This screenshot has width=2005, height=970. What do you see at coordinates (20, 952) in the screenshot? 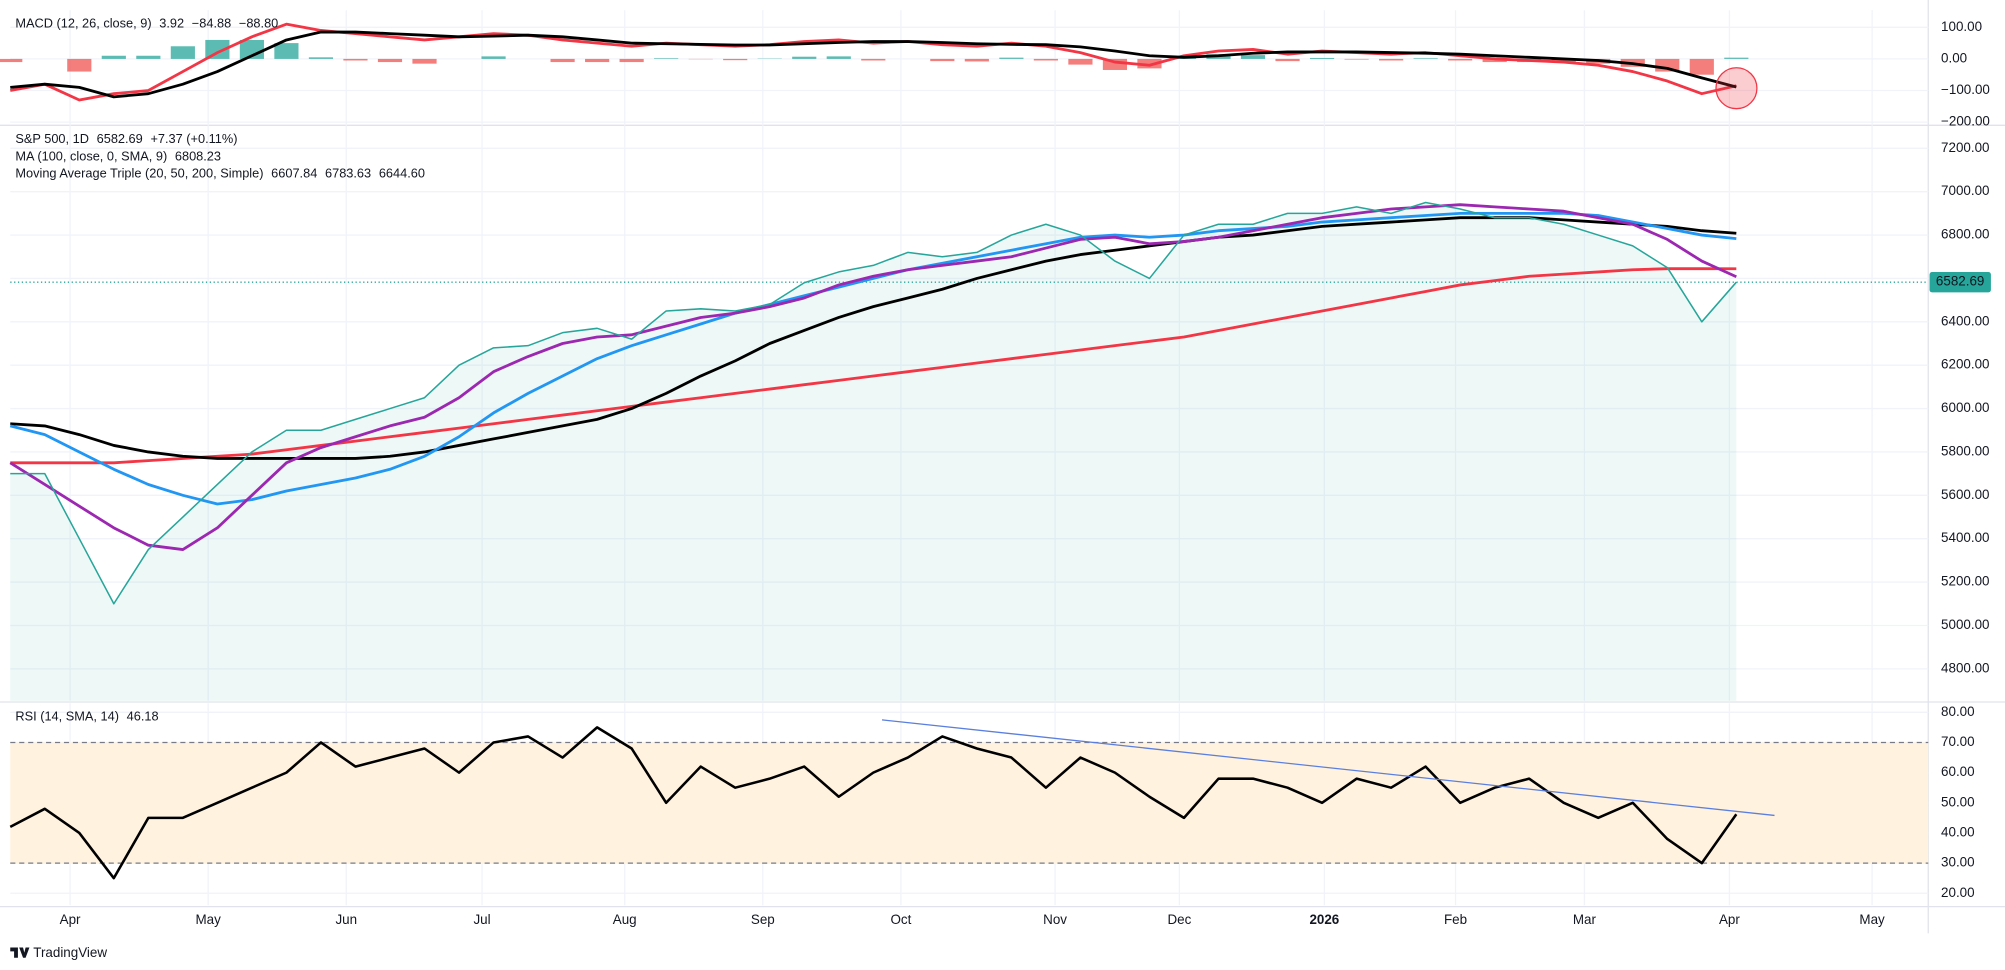
I see `logo-mark` at bounding box center [20, 952].